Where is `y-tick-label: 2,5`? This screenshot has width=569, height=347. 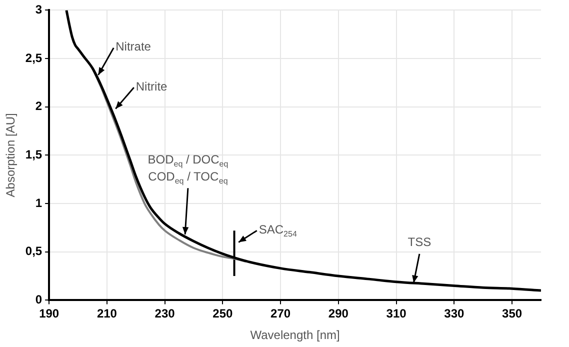
y-tick-label: 2,5 is located at coordinates (33, 57).